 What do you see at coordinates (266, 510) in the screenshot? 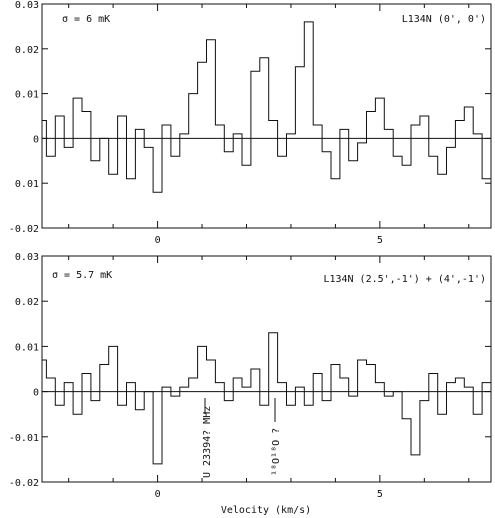
I see `x-axis-title: Velocity (km/s)` at bounding box center [266, 510].